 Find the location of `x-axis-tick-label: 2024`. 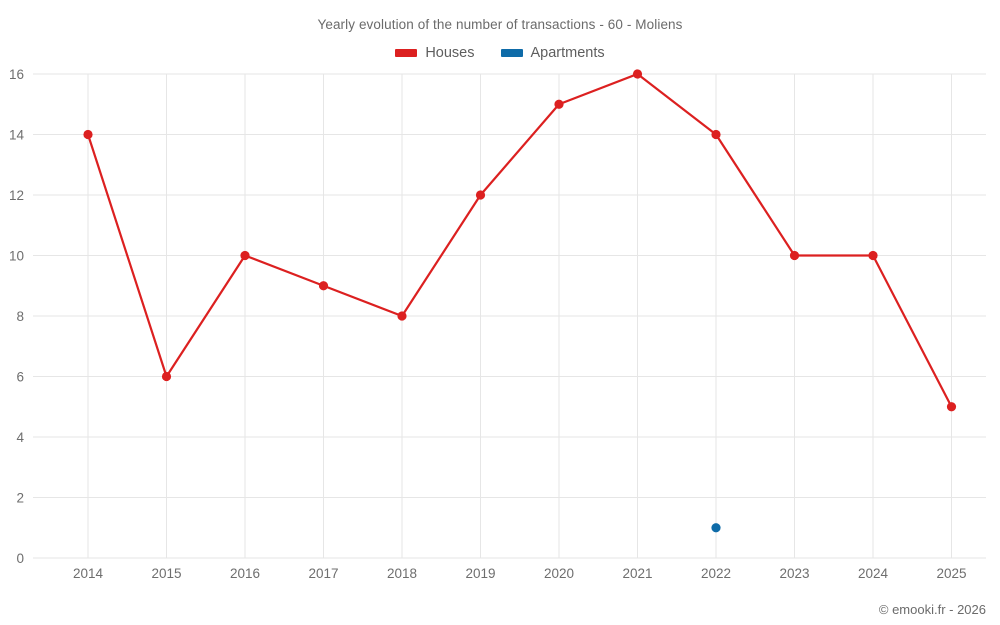

x-axis-tick-label: 2024 is located at coordinates (873, 573).